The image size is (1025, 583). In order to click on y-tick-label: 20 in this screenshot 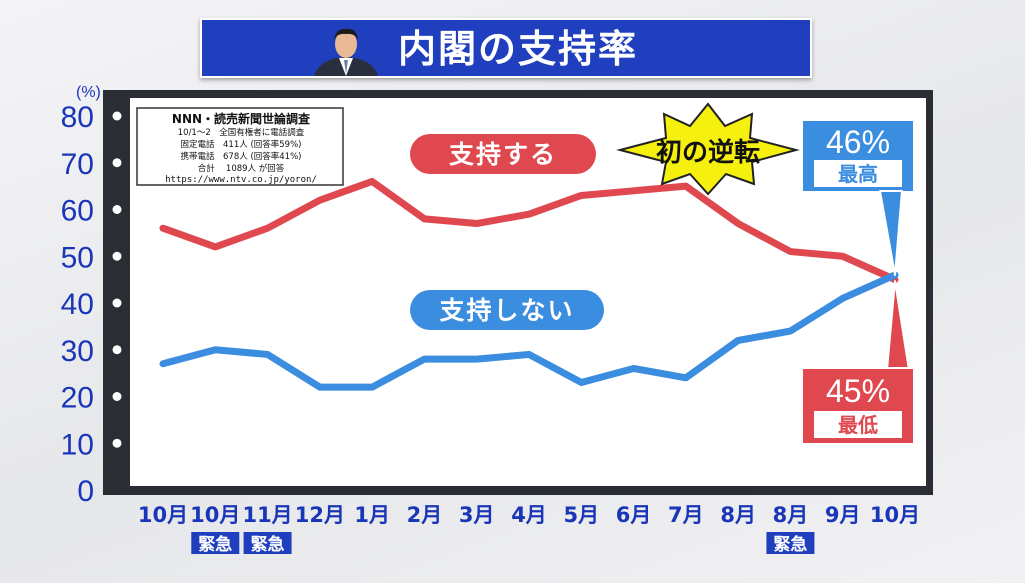, I will do `click(77, 398)`.